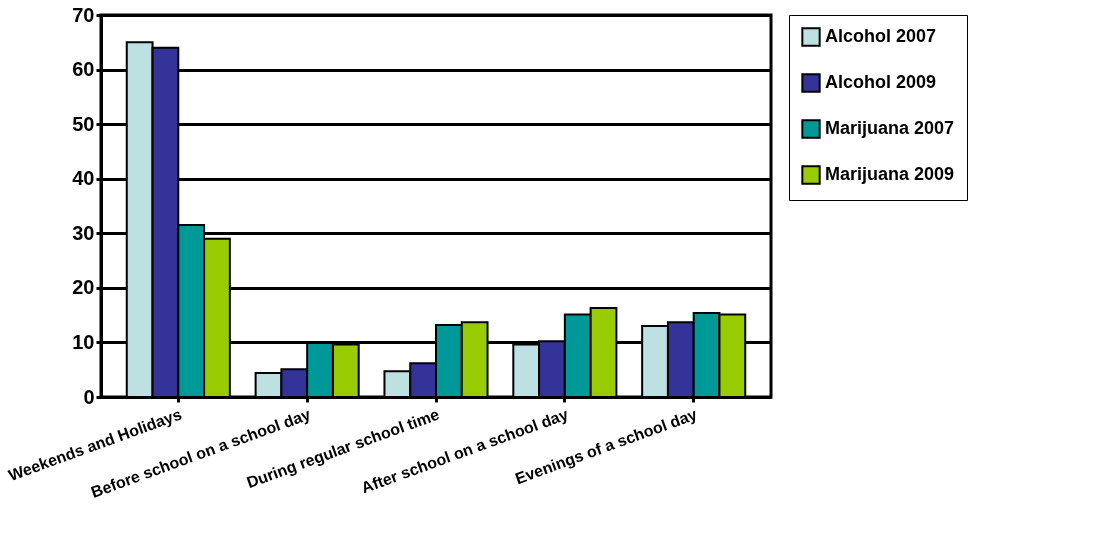  I want to click on y-tick-label: 0, so click(89, 396).